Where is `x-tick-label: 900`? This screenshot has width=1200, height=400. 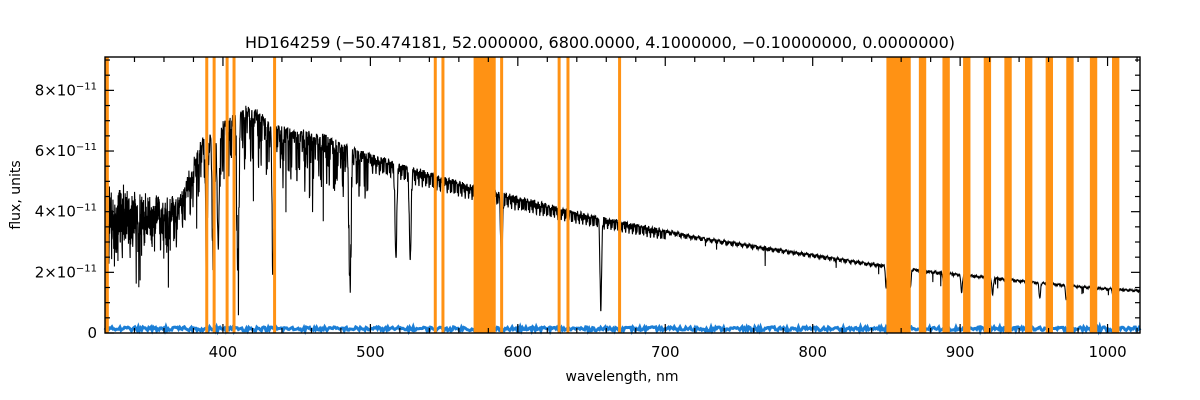
x-tick-label: 900 is located at coordinates (960, 352).